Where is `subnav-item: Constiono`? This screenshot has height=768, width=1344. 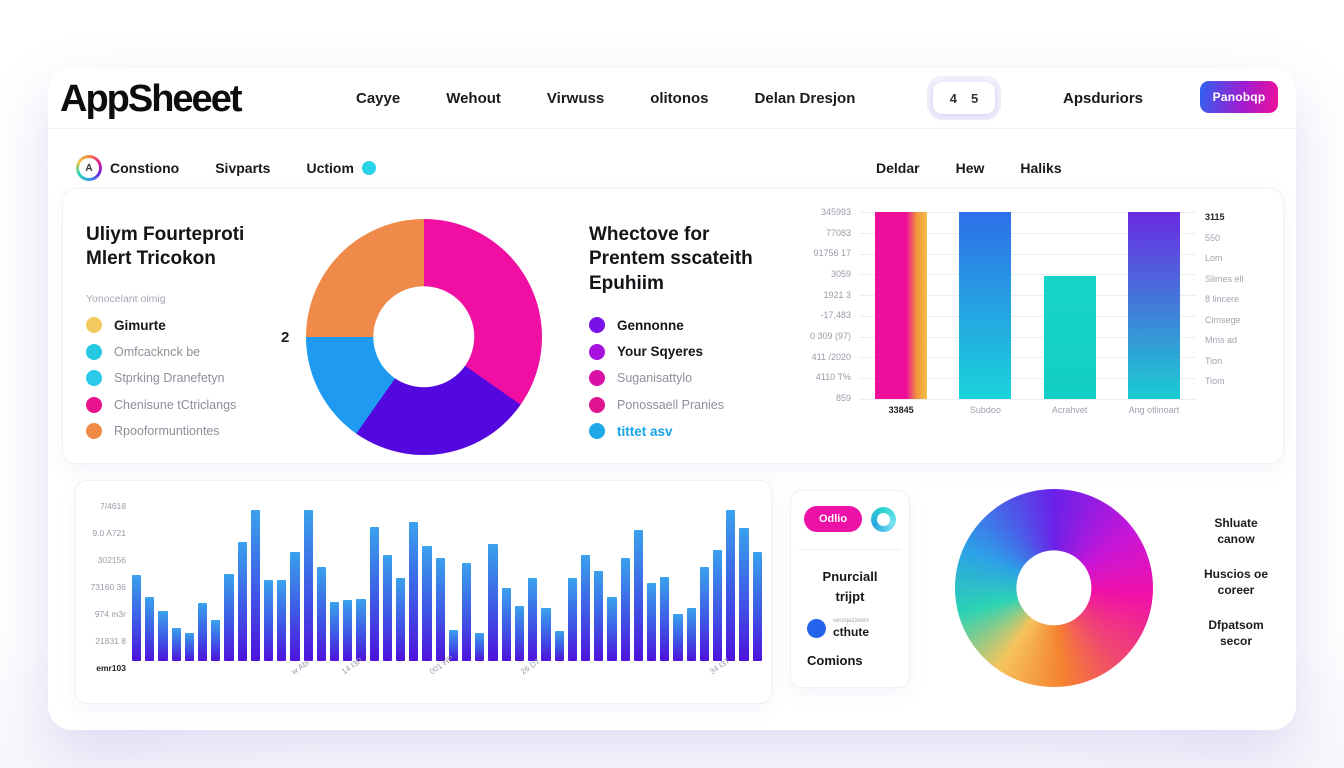
subnav-item: Constiono is located at coordinates (145, 168).